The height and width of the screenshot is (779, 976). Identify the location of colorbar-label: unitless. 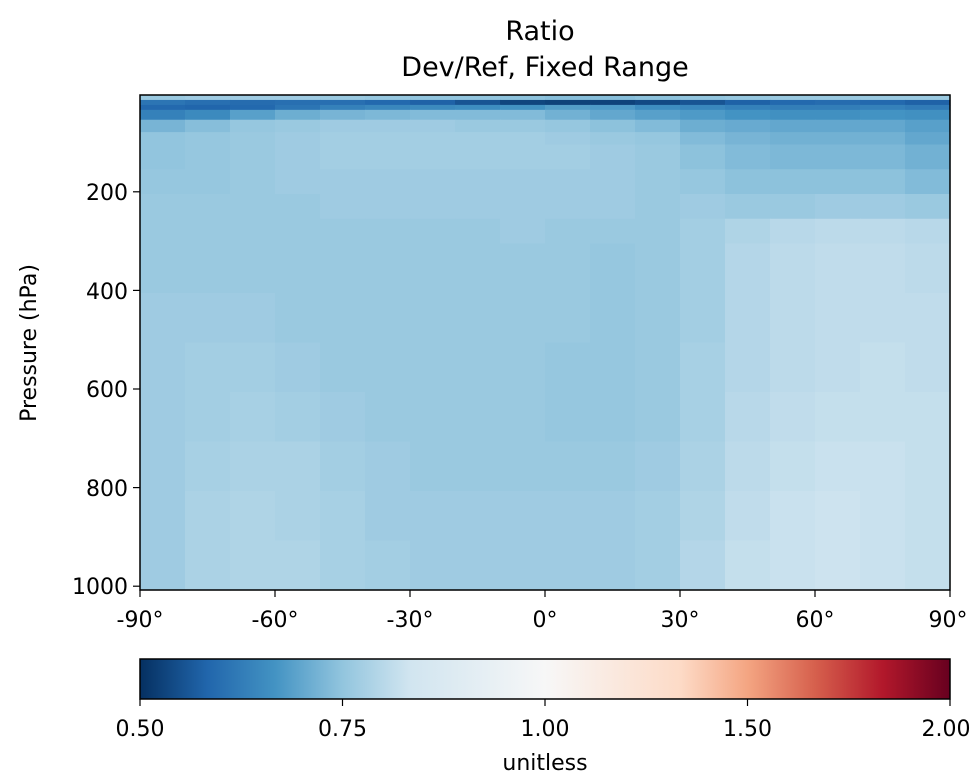
(544, 763).